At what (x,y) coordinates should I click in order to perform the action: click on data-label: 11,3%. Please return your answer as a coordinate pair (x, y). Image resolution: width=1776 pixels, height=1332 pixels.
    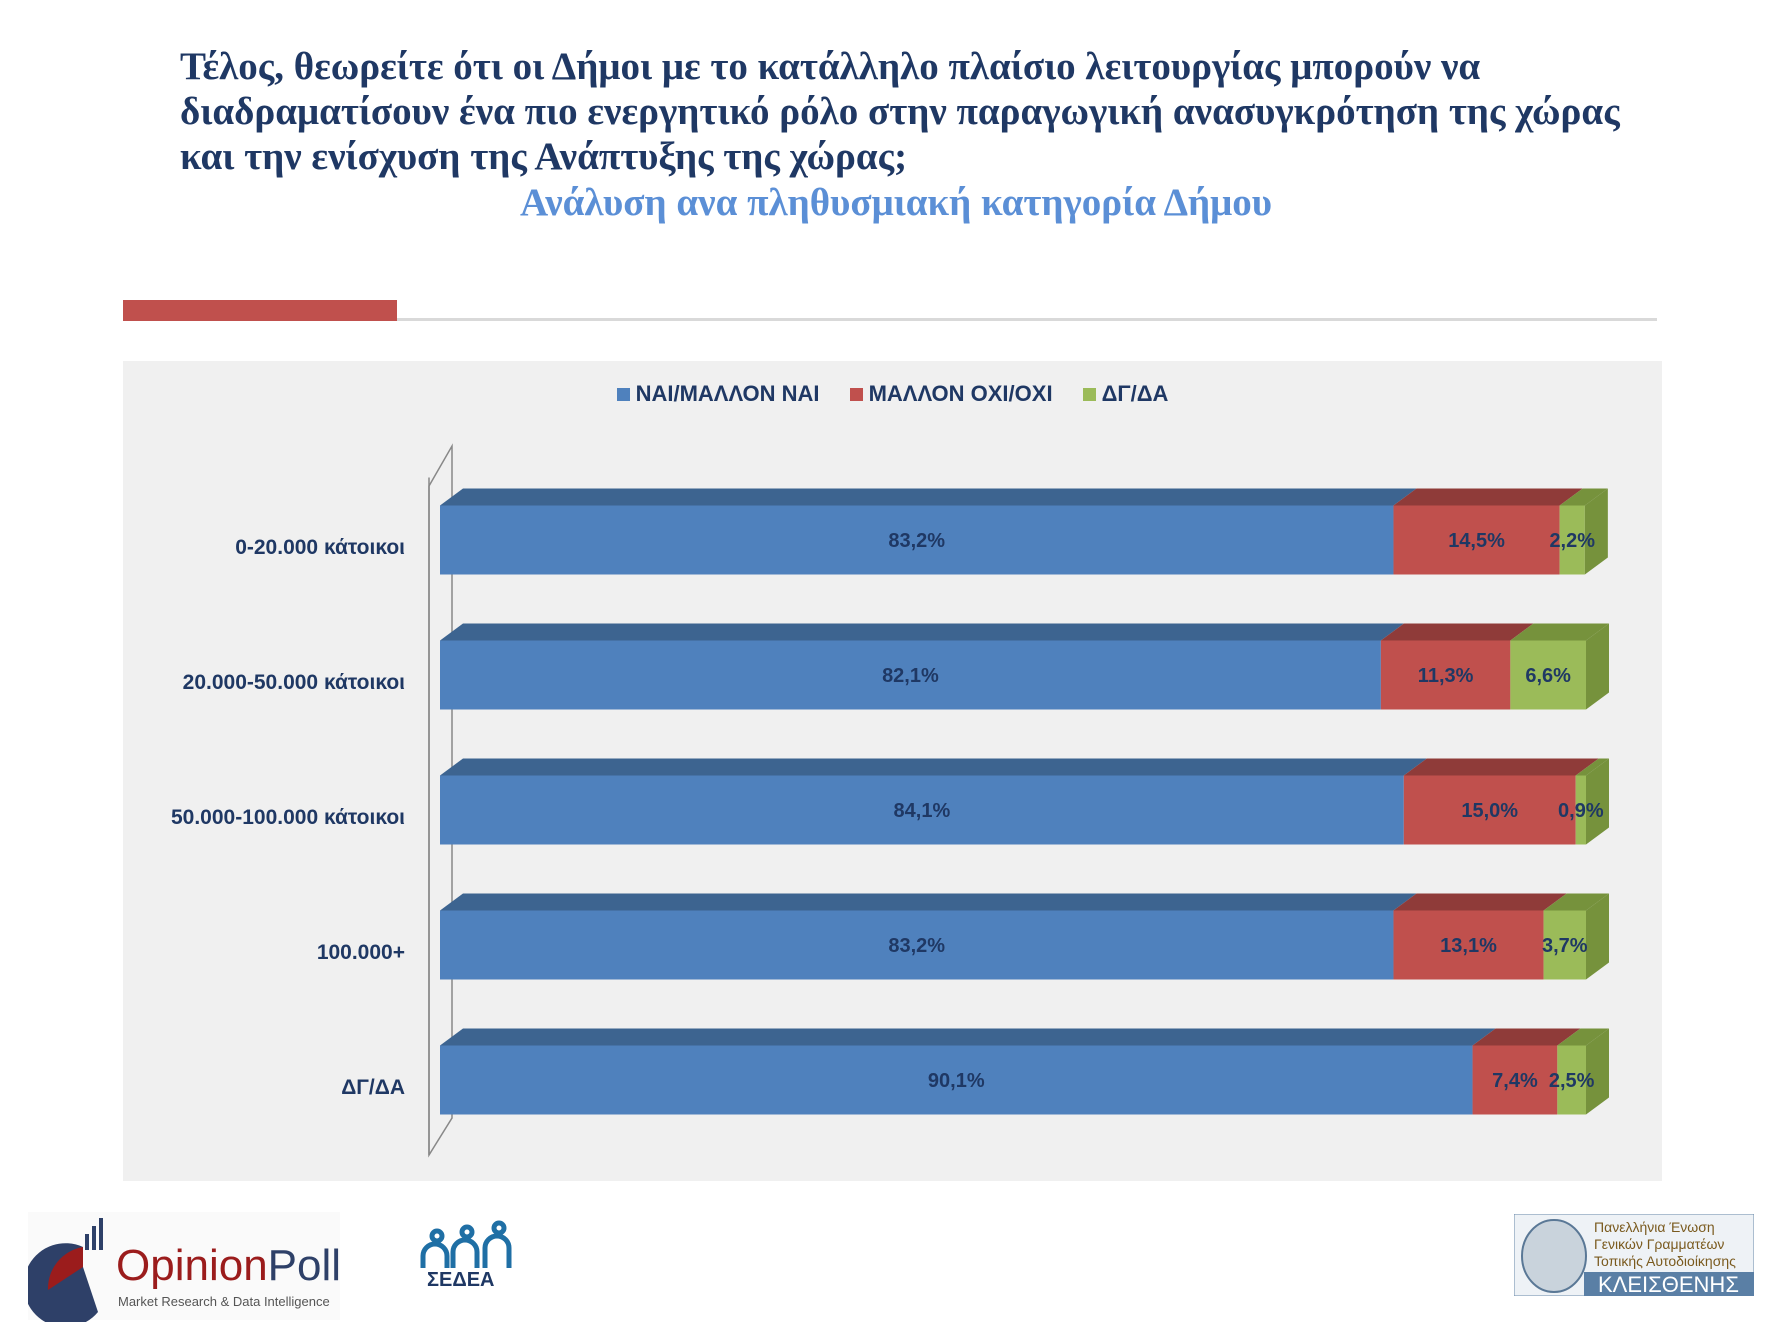
    Looking at the image, I should click on (1446, 676).